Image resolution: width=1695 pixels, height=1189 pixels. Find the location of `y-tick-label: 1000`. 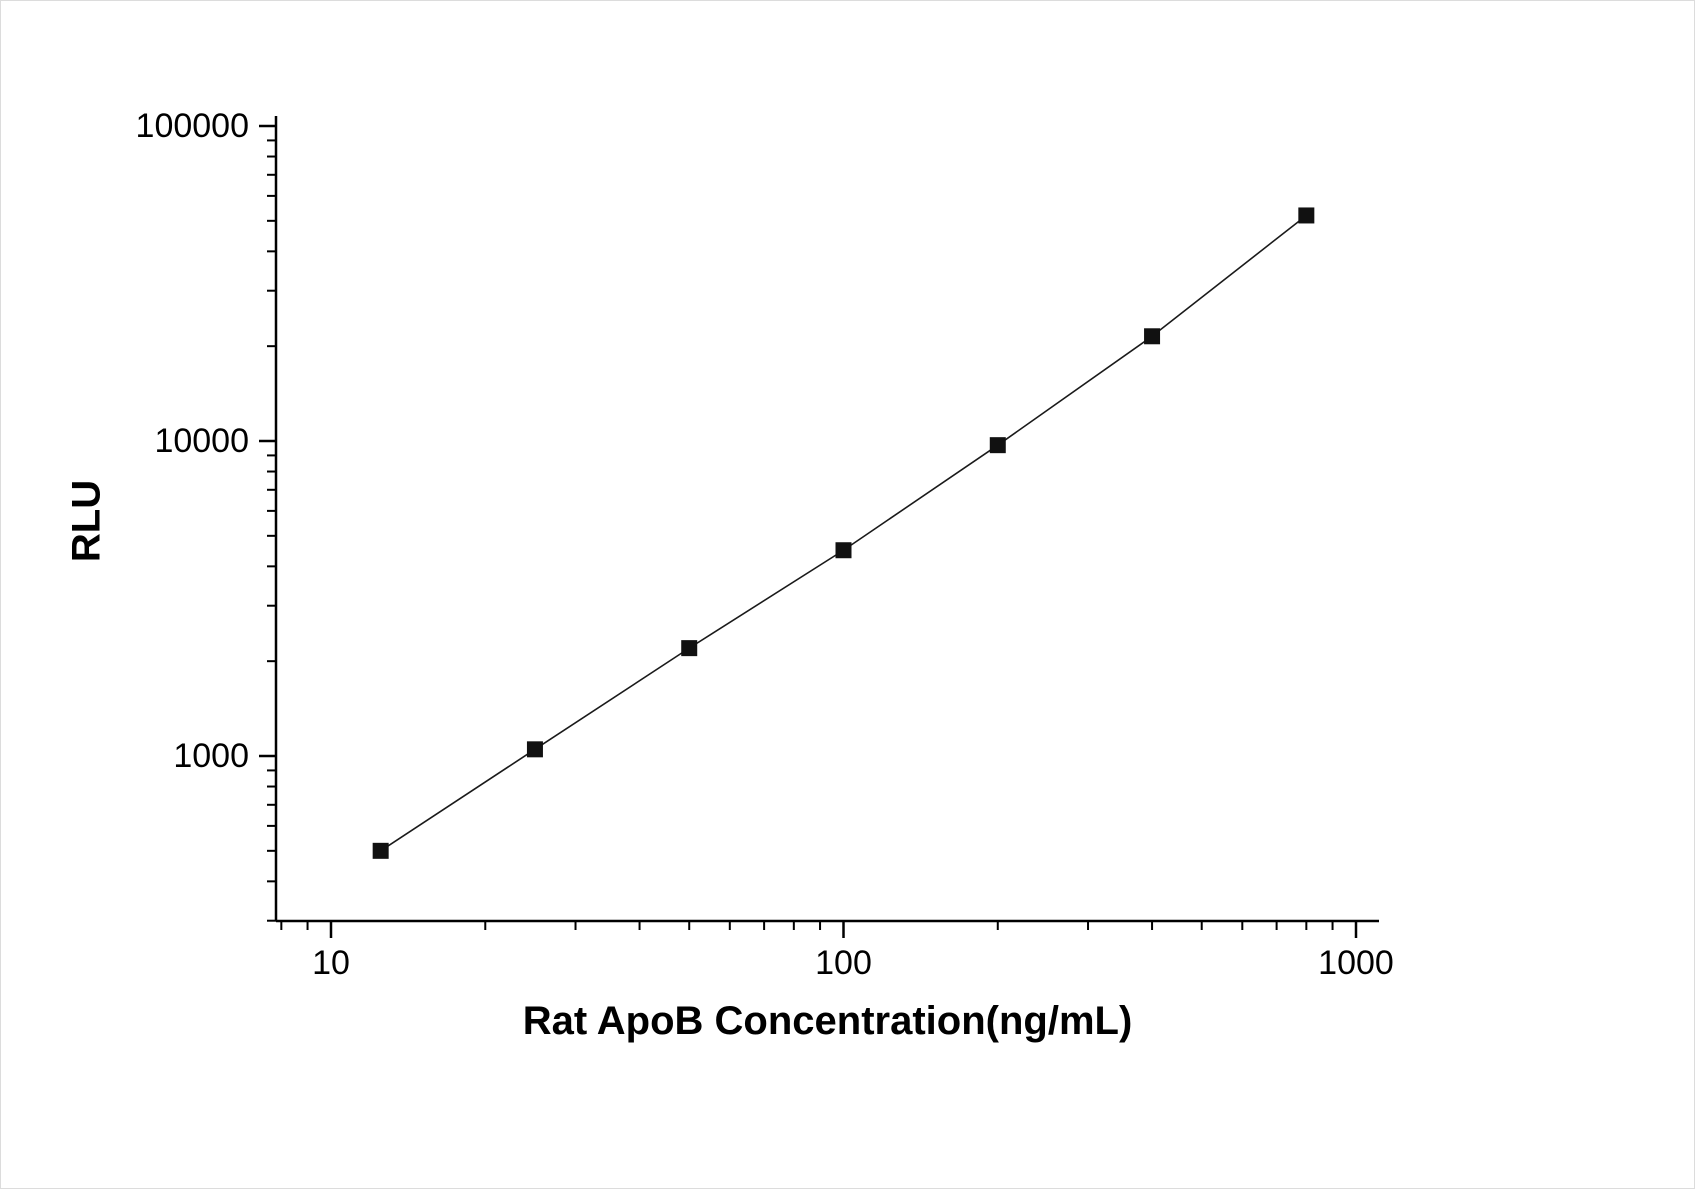

y-tick-label: 1000 is located at coordinates (211, 756).